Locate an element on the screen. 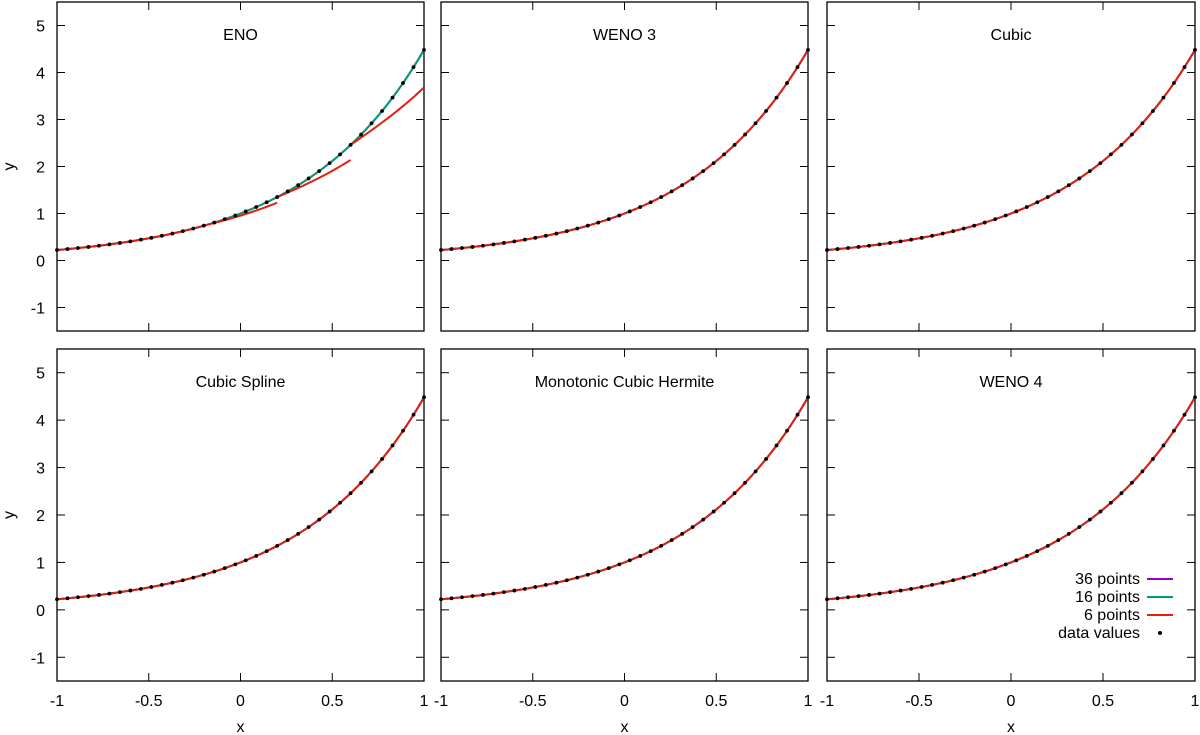 This screenshot has height=735, width=1200. series-line-6-points is located at coordinates (1011, 498).